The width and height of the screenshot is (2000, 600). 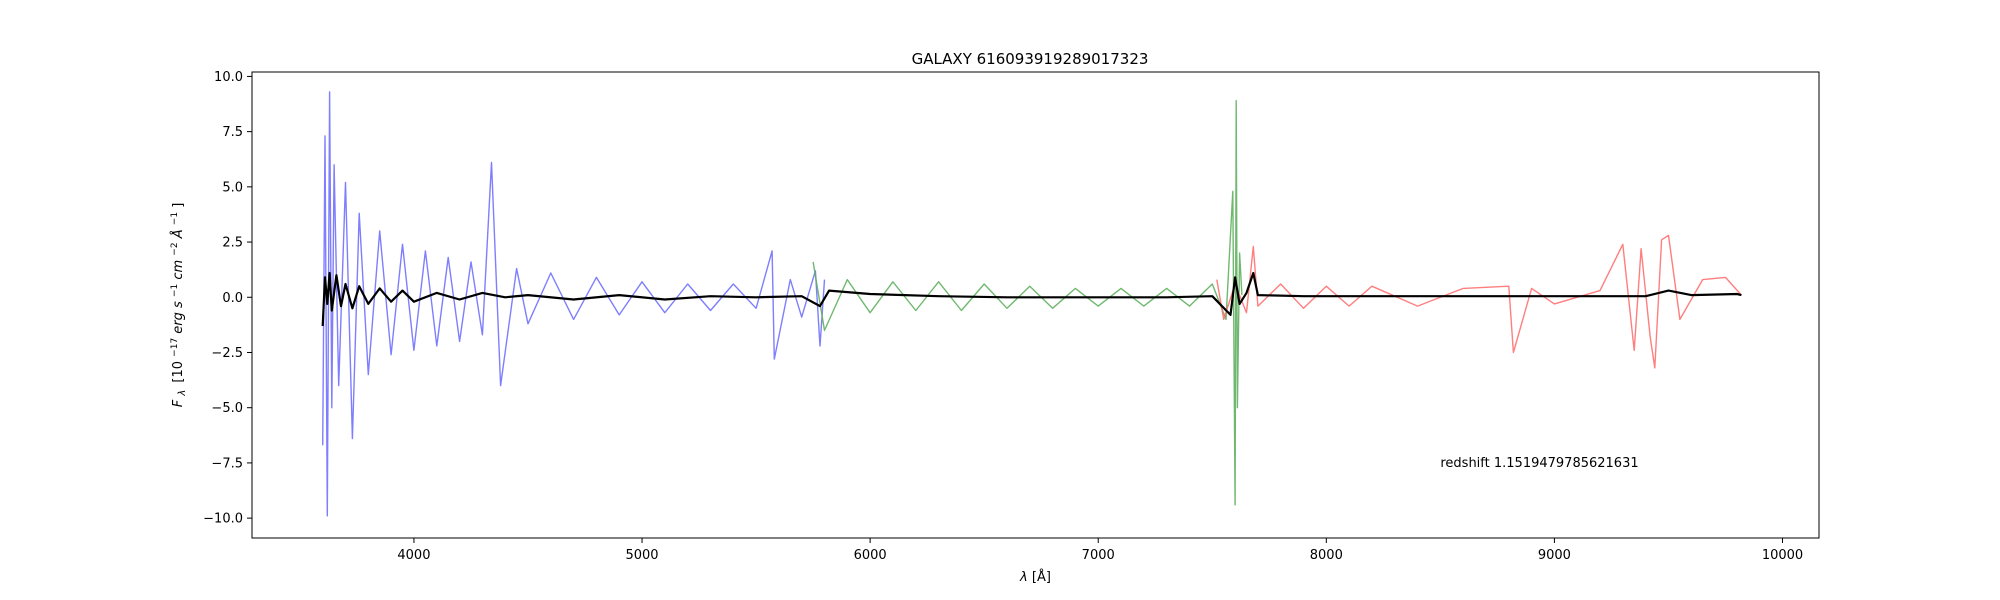 What do you see at coordinates (178, 205) in the screenshot?
I see `y-axis-unit-close: ]` at bounding box center [178, 205].